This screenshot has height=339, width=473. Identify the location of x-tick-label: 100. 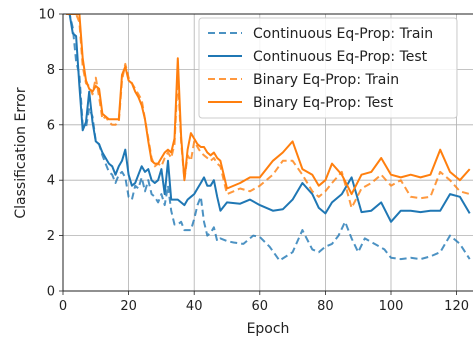
(391, 306).